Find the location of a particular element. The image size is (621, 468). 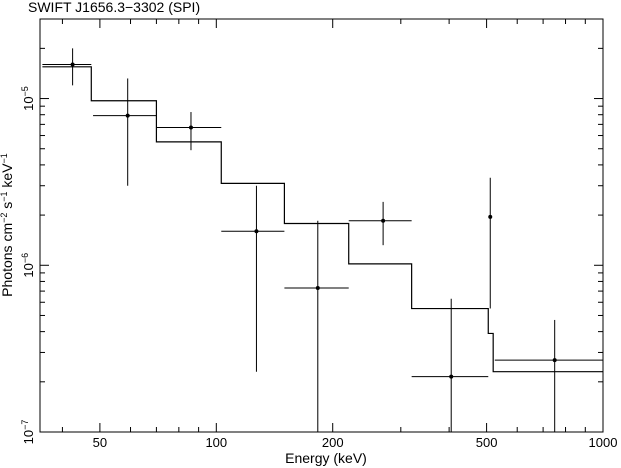

x-tick-label: 1000 is located at coordinates (603, 442).